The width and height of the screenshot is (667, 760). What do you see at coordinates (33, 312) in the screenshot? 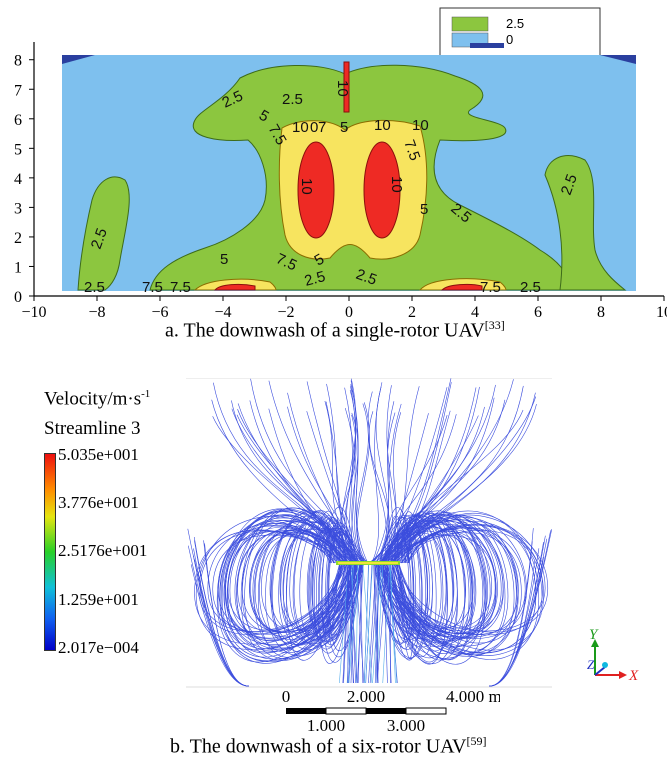
I see `x-tick-label: −10` at bounding box center [33, 312].